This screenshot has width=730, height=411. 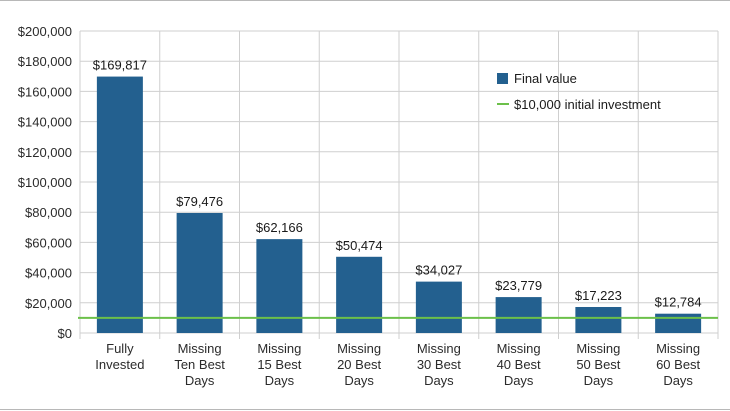 What do you see at coordinates (279, 227) in the screenshot?
I see `data-label: $62,166` at bounding box center [279, 227].